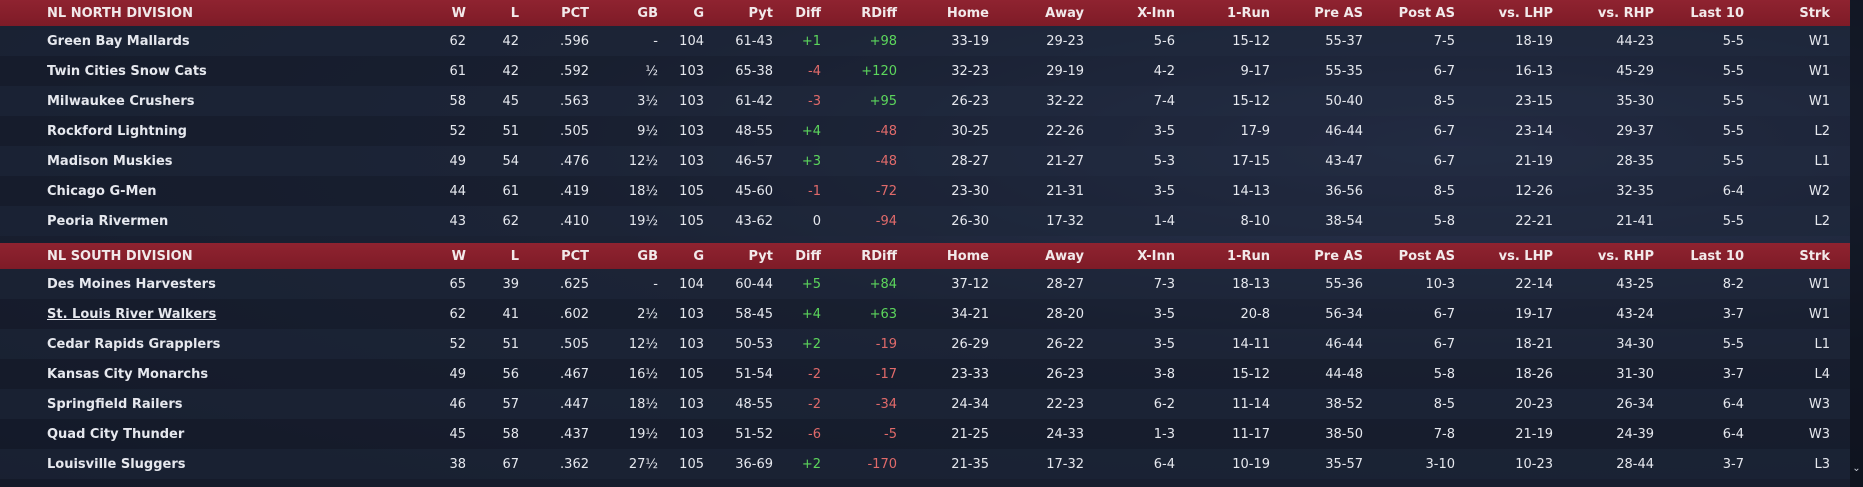 The height and width of the screenshot is (487, 1863). What do you see at coordinates (510, 41) in the screenshot?
I see `cell-l: 42` at bounding box center [510, 41].